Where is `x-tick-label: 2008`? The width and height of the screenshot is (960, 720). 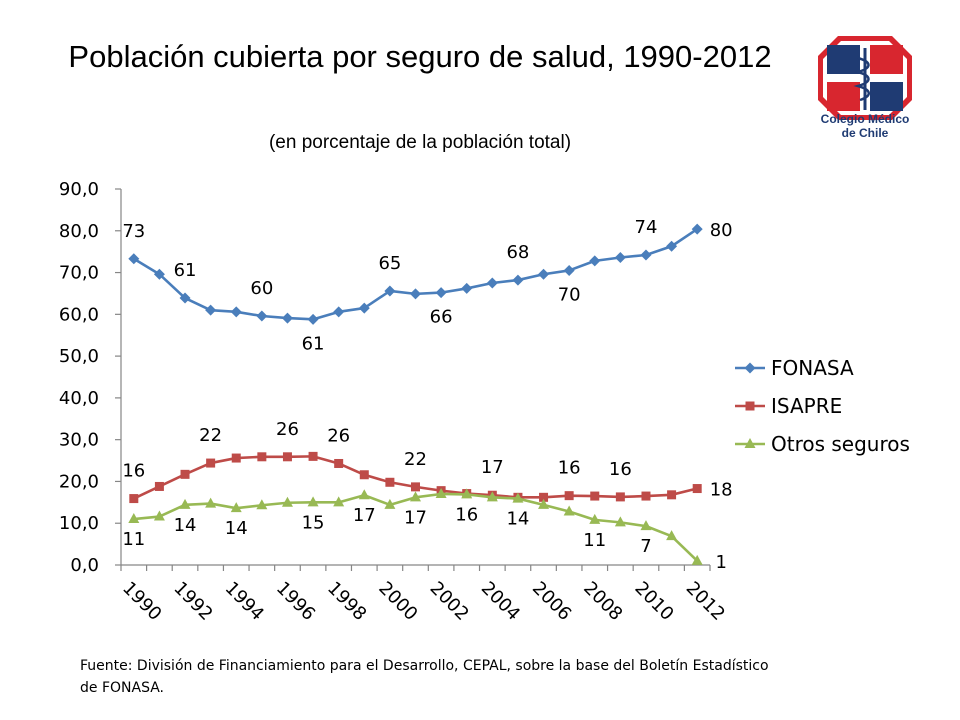 x-tick-label: 2008 is located at coordinates (602, 601).